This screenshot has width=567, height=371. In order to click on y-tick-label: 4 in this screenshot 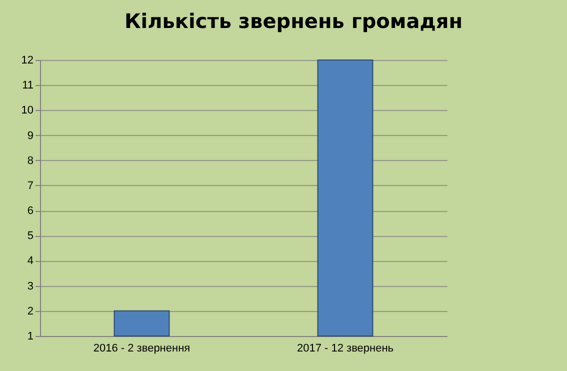, I will do `click(30, 261)`.